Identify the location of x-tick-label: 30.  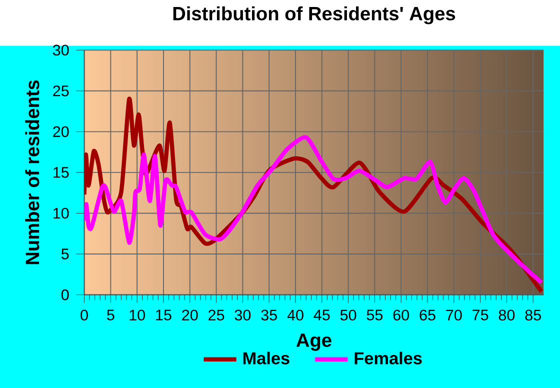
(242, 315).